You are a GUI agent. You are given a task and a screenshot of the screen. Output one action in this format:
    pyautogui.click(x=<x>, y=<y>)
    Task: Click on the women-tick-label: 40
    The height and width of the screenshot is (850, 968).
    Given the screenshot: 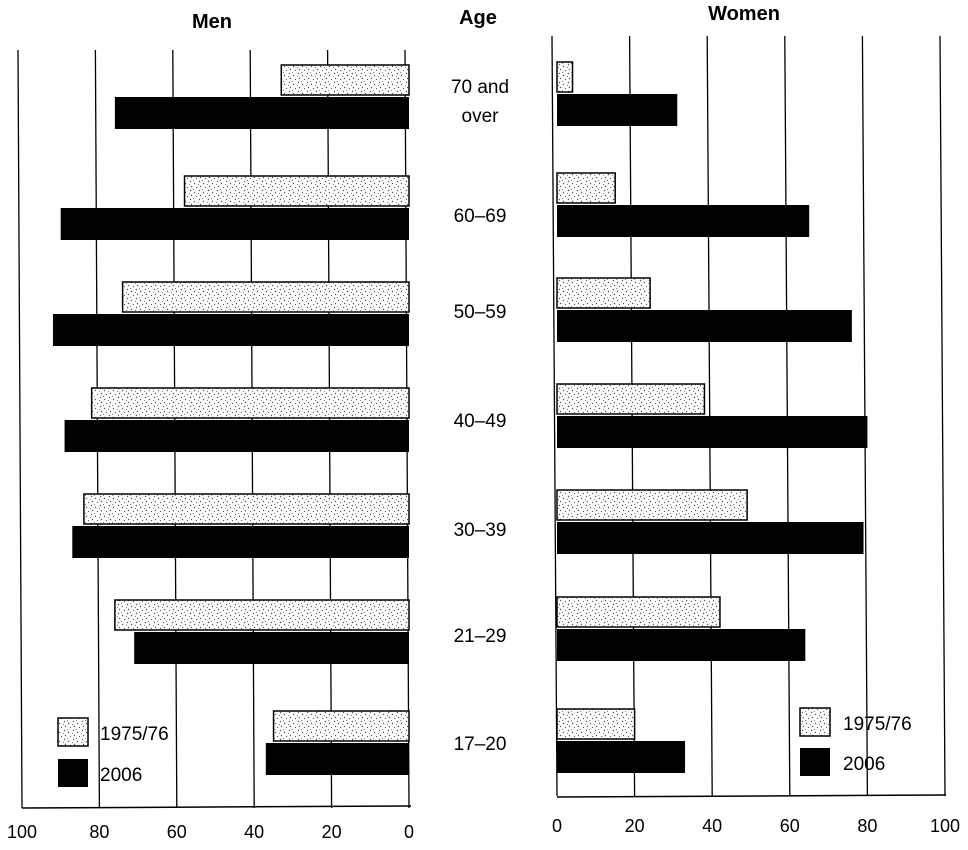 What is the action you would take?
    pyautogui.click(x=712, y=826)
    